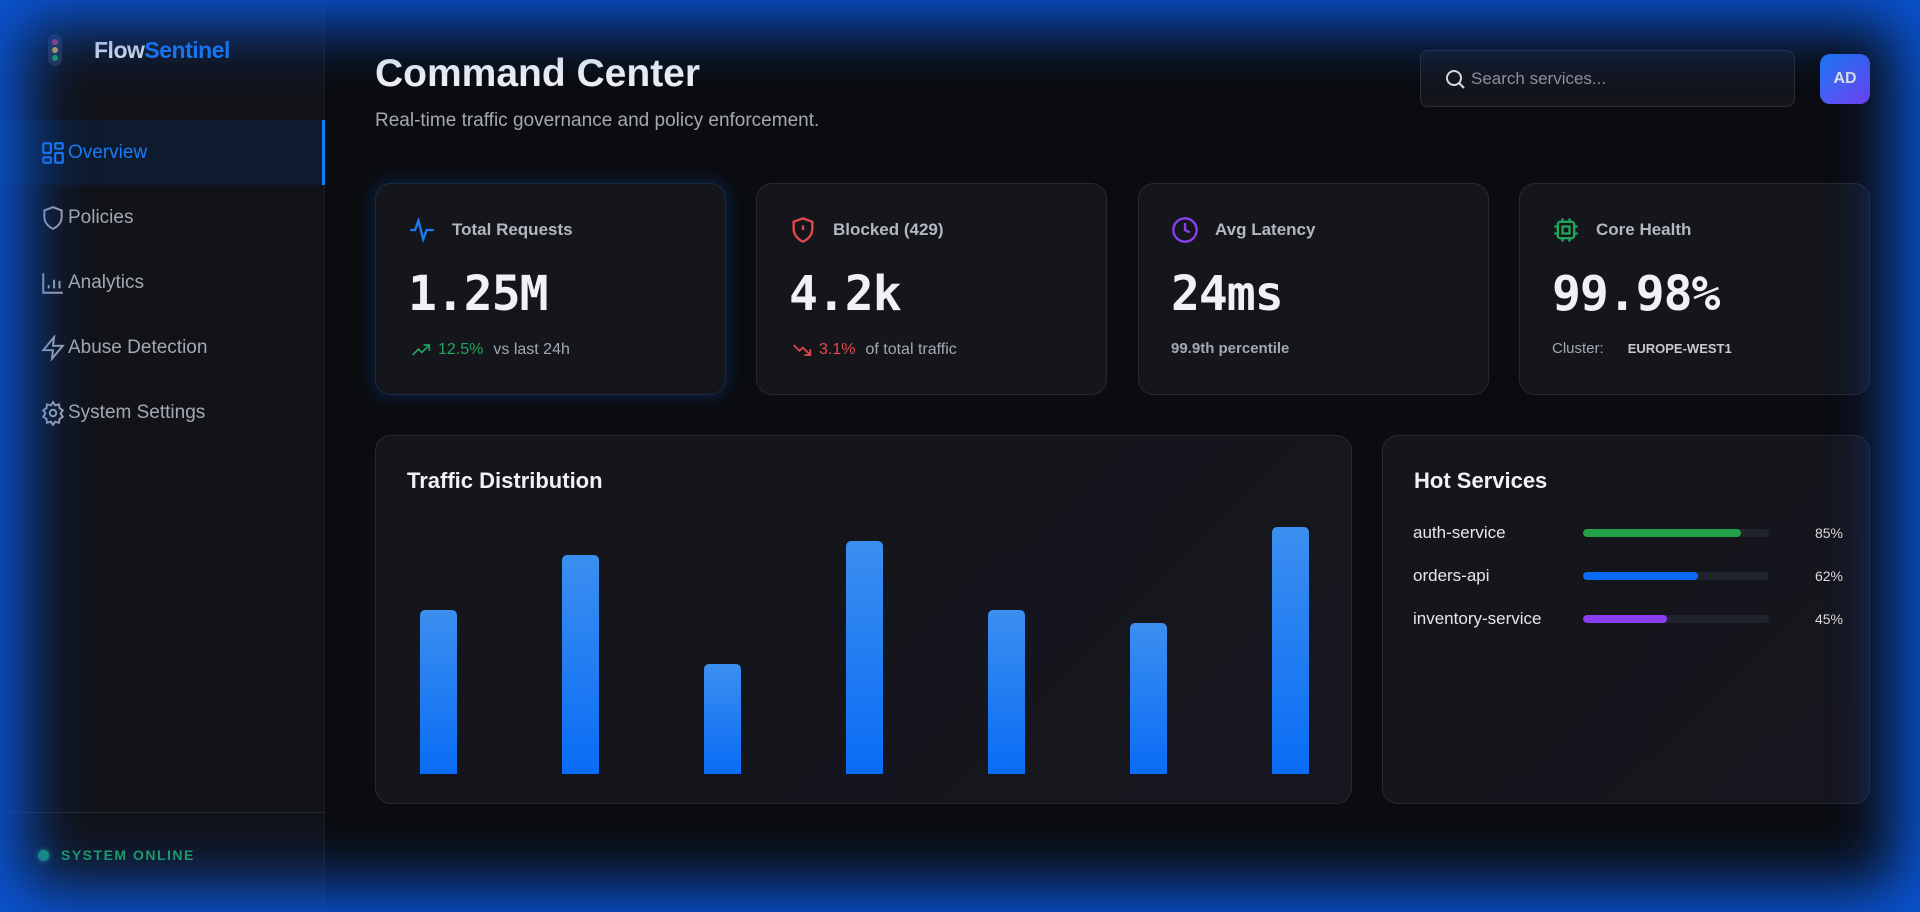 The width and height of the screenshot is (1920, 912). What do you see at coordinates (512, 229) in the screenshot?
I see `card-label: Total Requests` at bounding box center [512, 229].